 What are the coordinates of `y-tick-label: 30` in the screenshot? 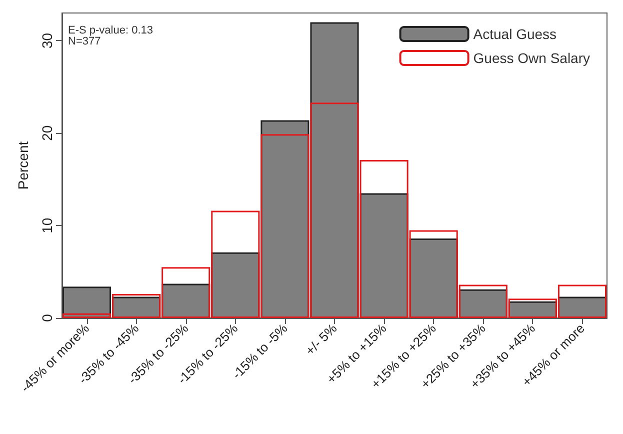 It's located at (47, 40).